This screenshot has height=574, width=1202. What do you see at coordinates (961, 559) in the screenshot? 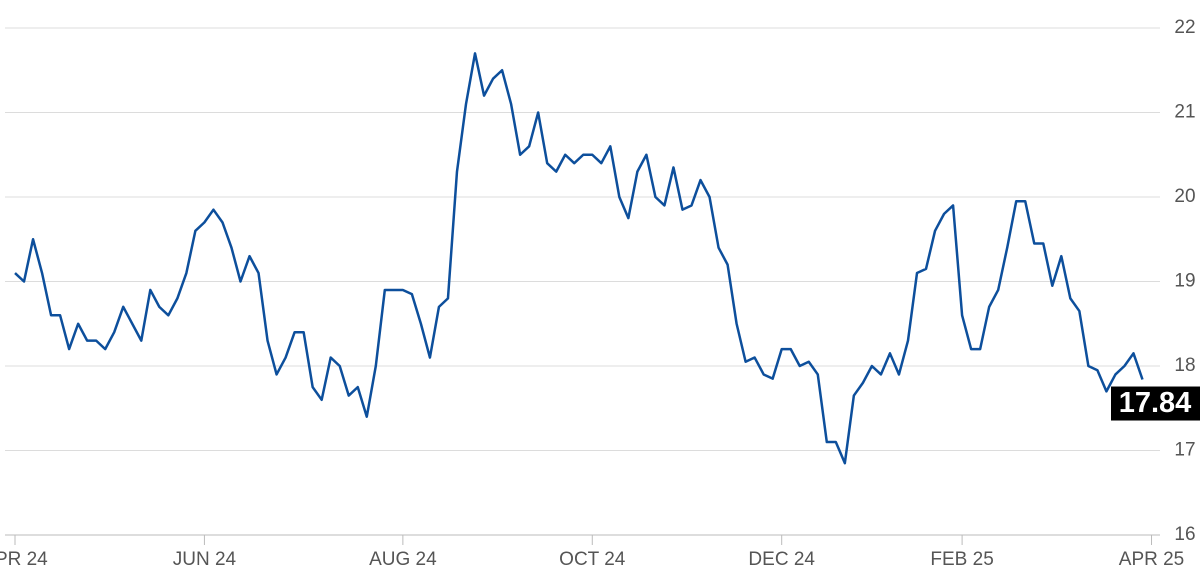
I see `x-tick-label: FEB 25` at bounding box center [961, 559].